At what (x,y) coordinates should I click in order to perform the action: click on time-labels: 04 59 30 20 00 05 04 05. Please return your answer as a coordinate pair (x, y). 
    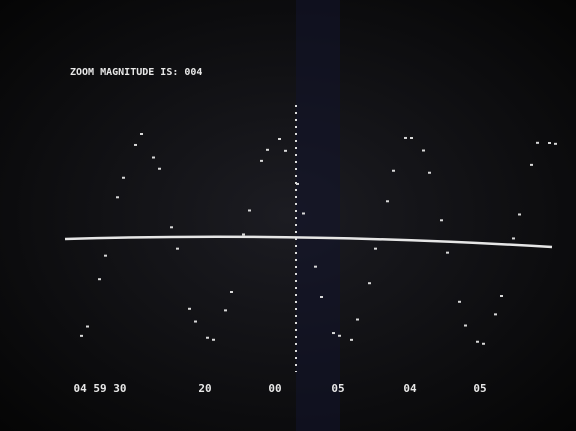
    Looking at the image, I should click on (280, 388).